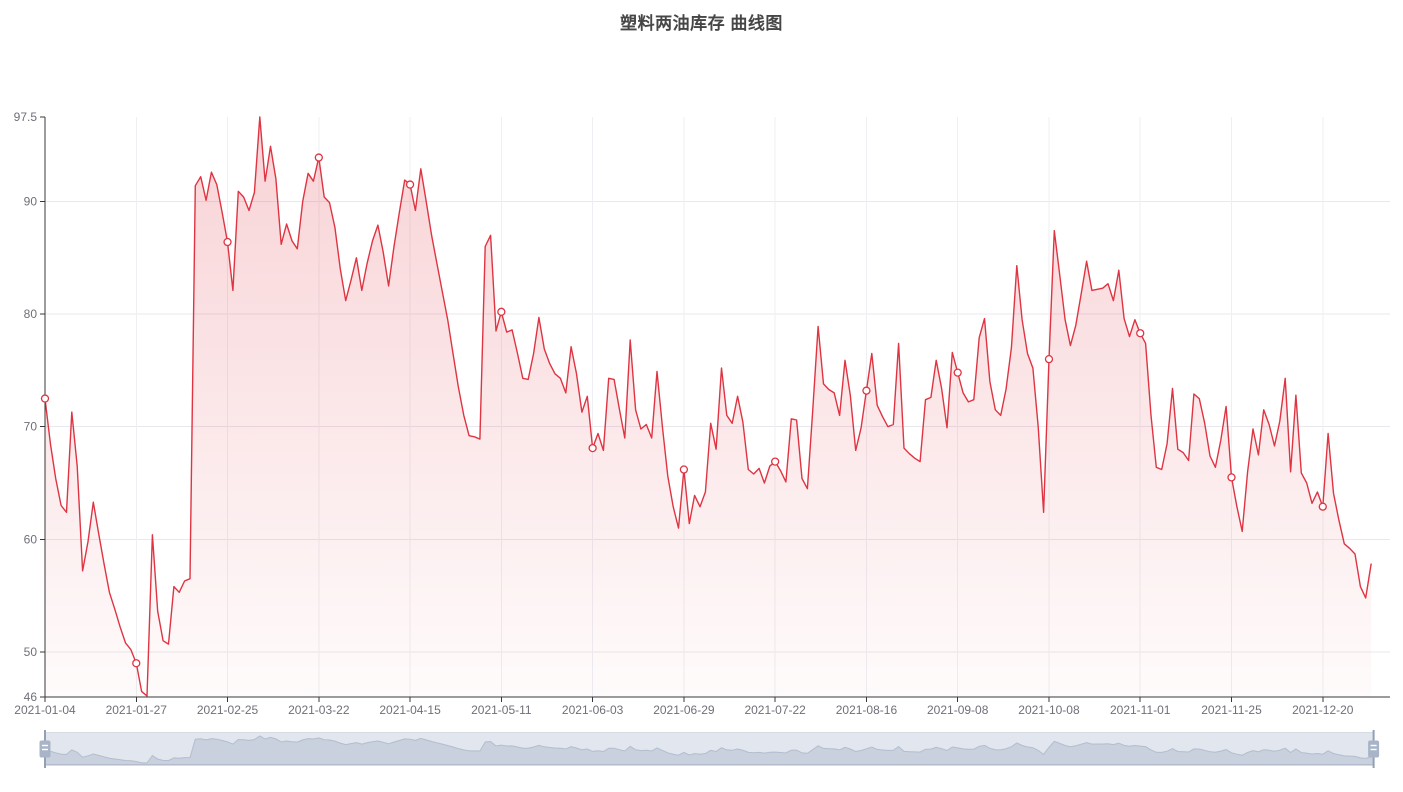 This screenshot has width=1403, height=792. Describe the element at coordinates (26, 117) in the screenshot. I see `y-axis-label: 97.5` at that location.